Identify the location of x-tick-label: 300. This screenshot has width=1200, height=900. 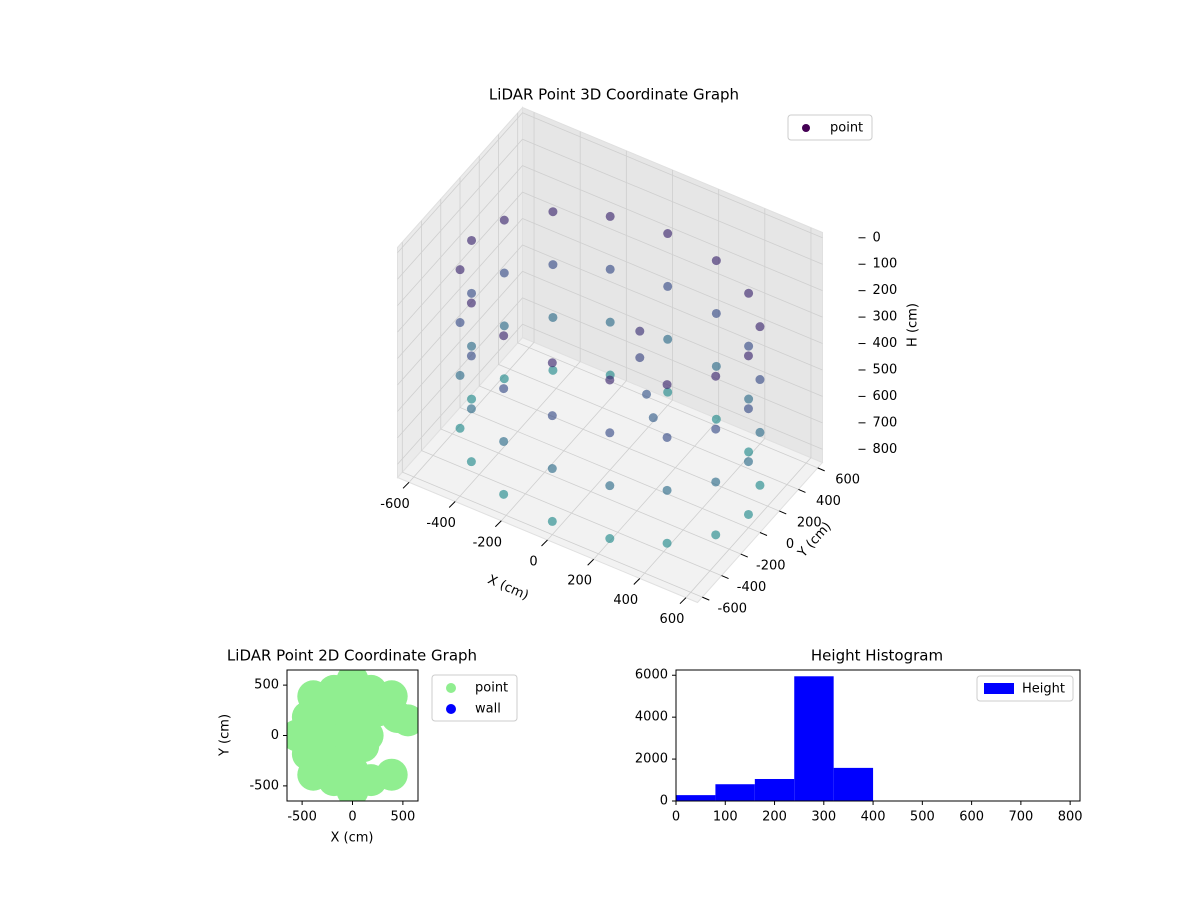
(823, 817).